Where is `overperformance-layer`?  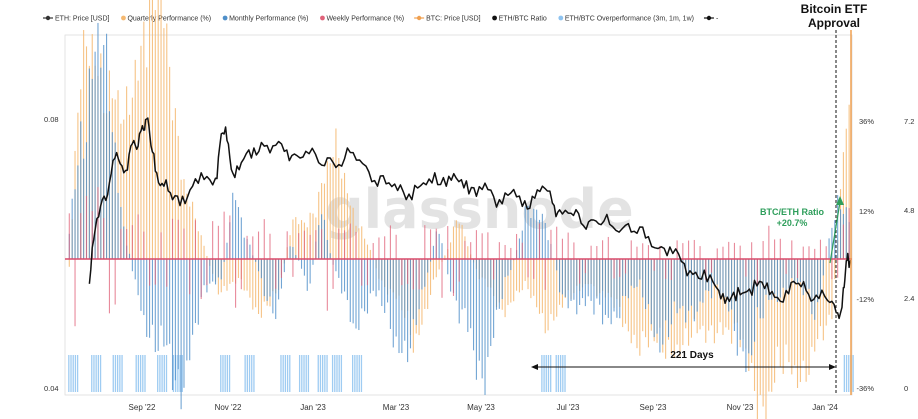
overperformance-layer is located at coordinates (461, 373).